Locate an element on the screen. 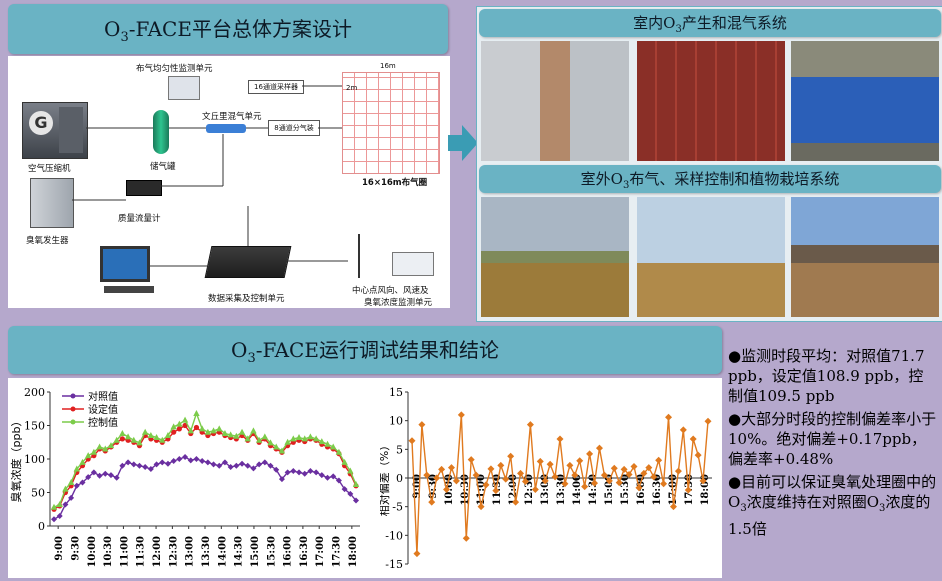 The width and height of the screenshot is (942, 581). x-tick-label: 9:00 is located at coordinates (59, 548).